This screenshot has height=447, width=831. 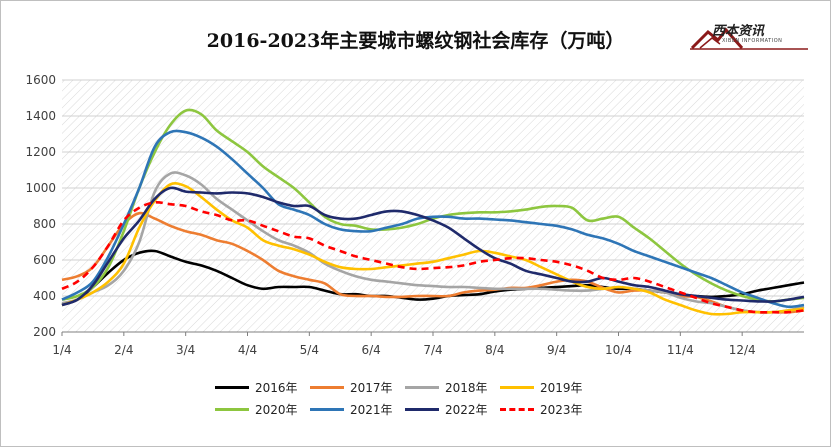 I want to click on x-tick-label: 2/4, so click(x=123, y=350).